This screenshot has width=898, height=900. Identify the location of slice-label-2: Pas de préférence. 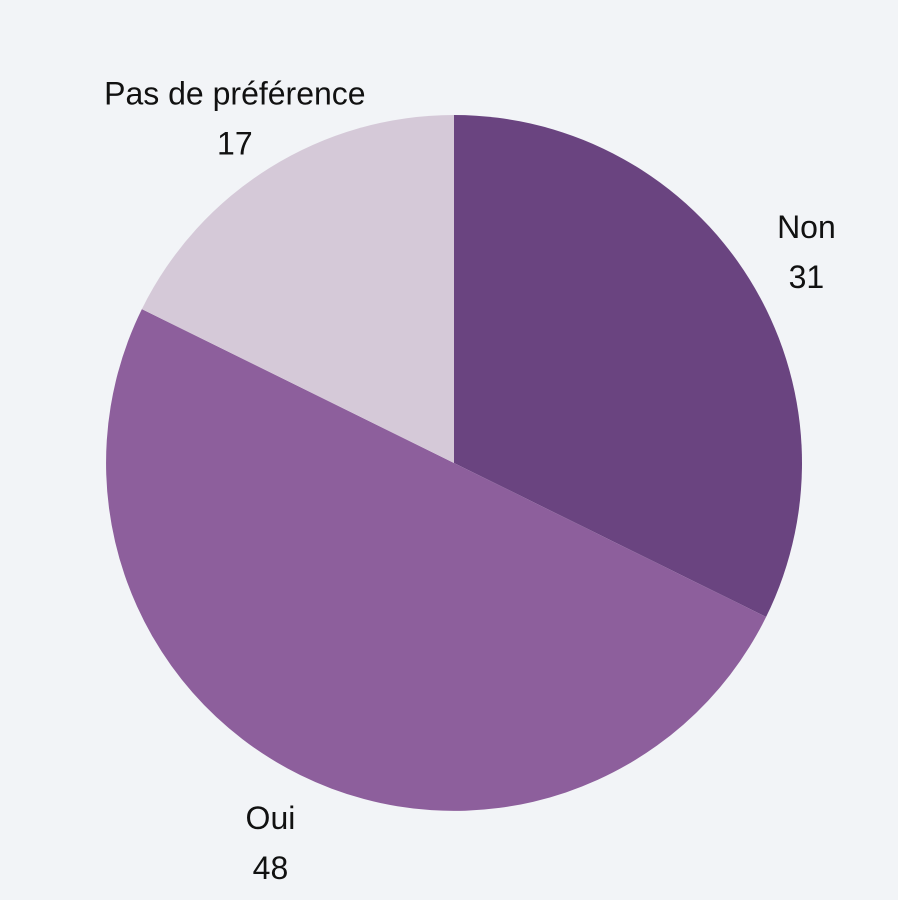
(235, 94).